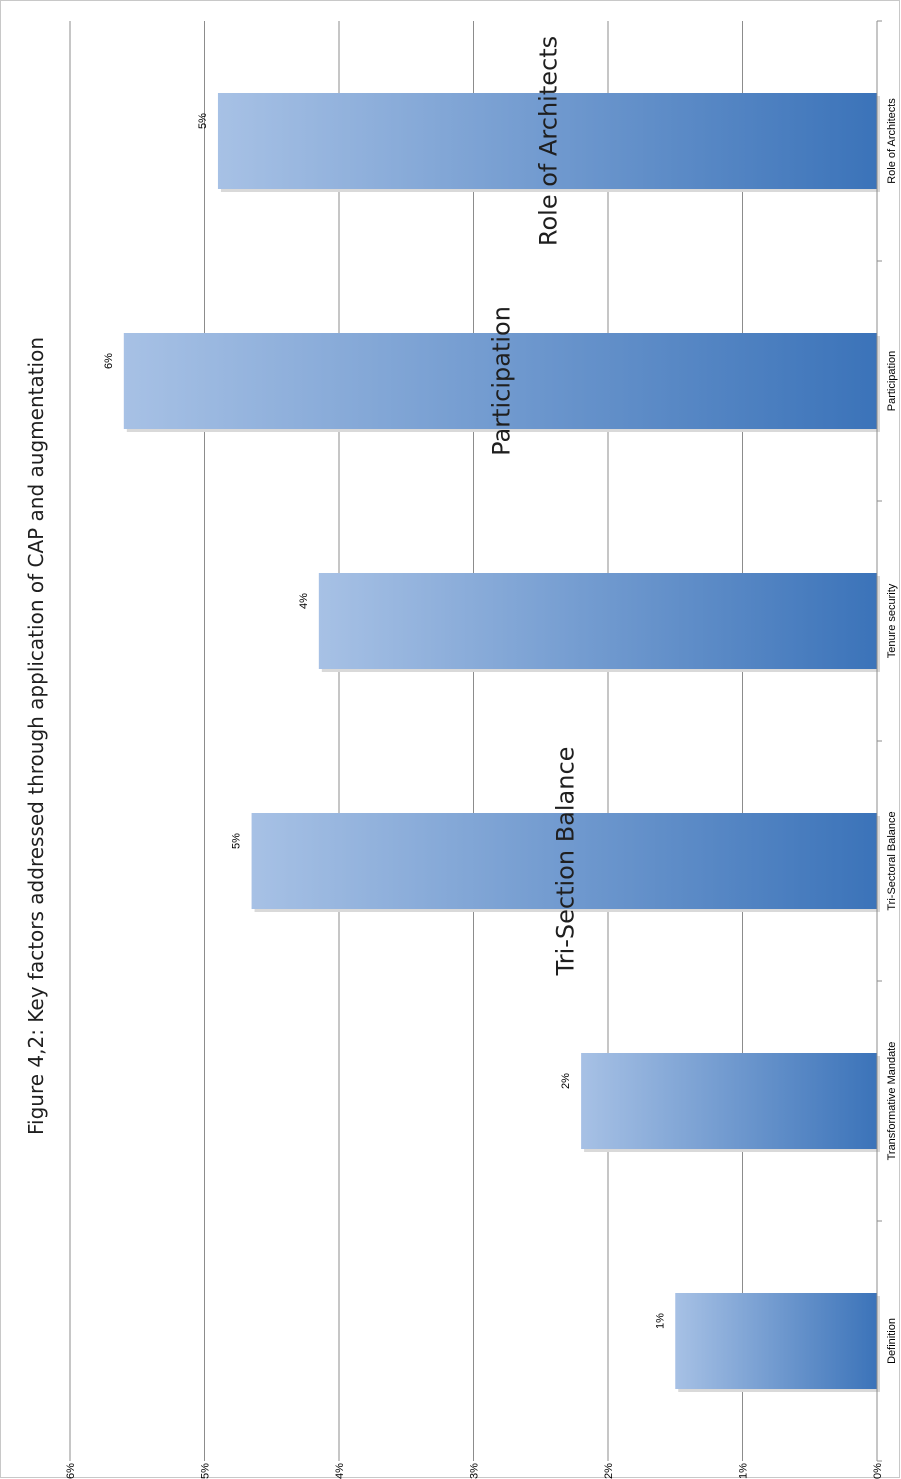 This screenshot has width=901, height=1479. I want to click on data-label: 4%, so click(304, 601).